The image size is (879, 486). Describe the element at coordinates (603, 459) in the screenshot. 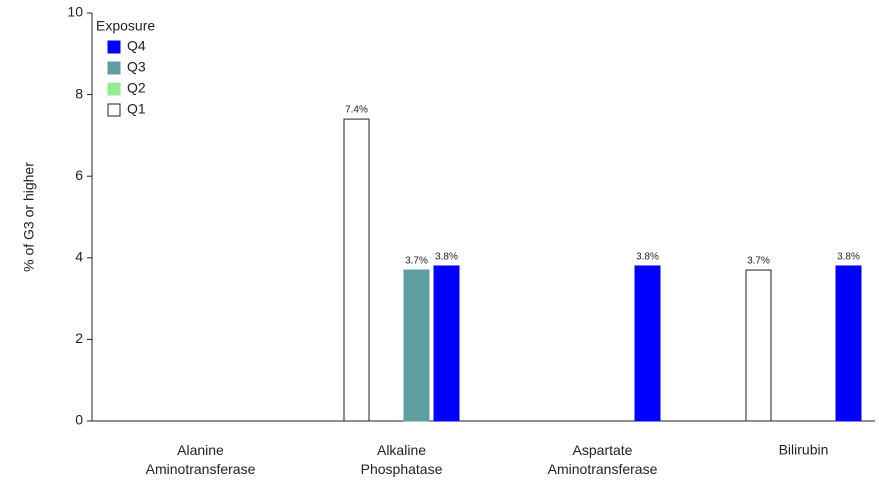

I see `x-tick-label: Aspartate Aminotransferase` at that location.